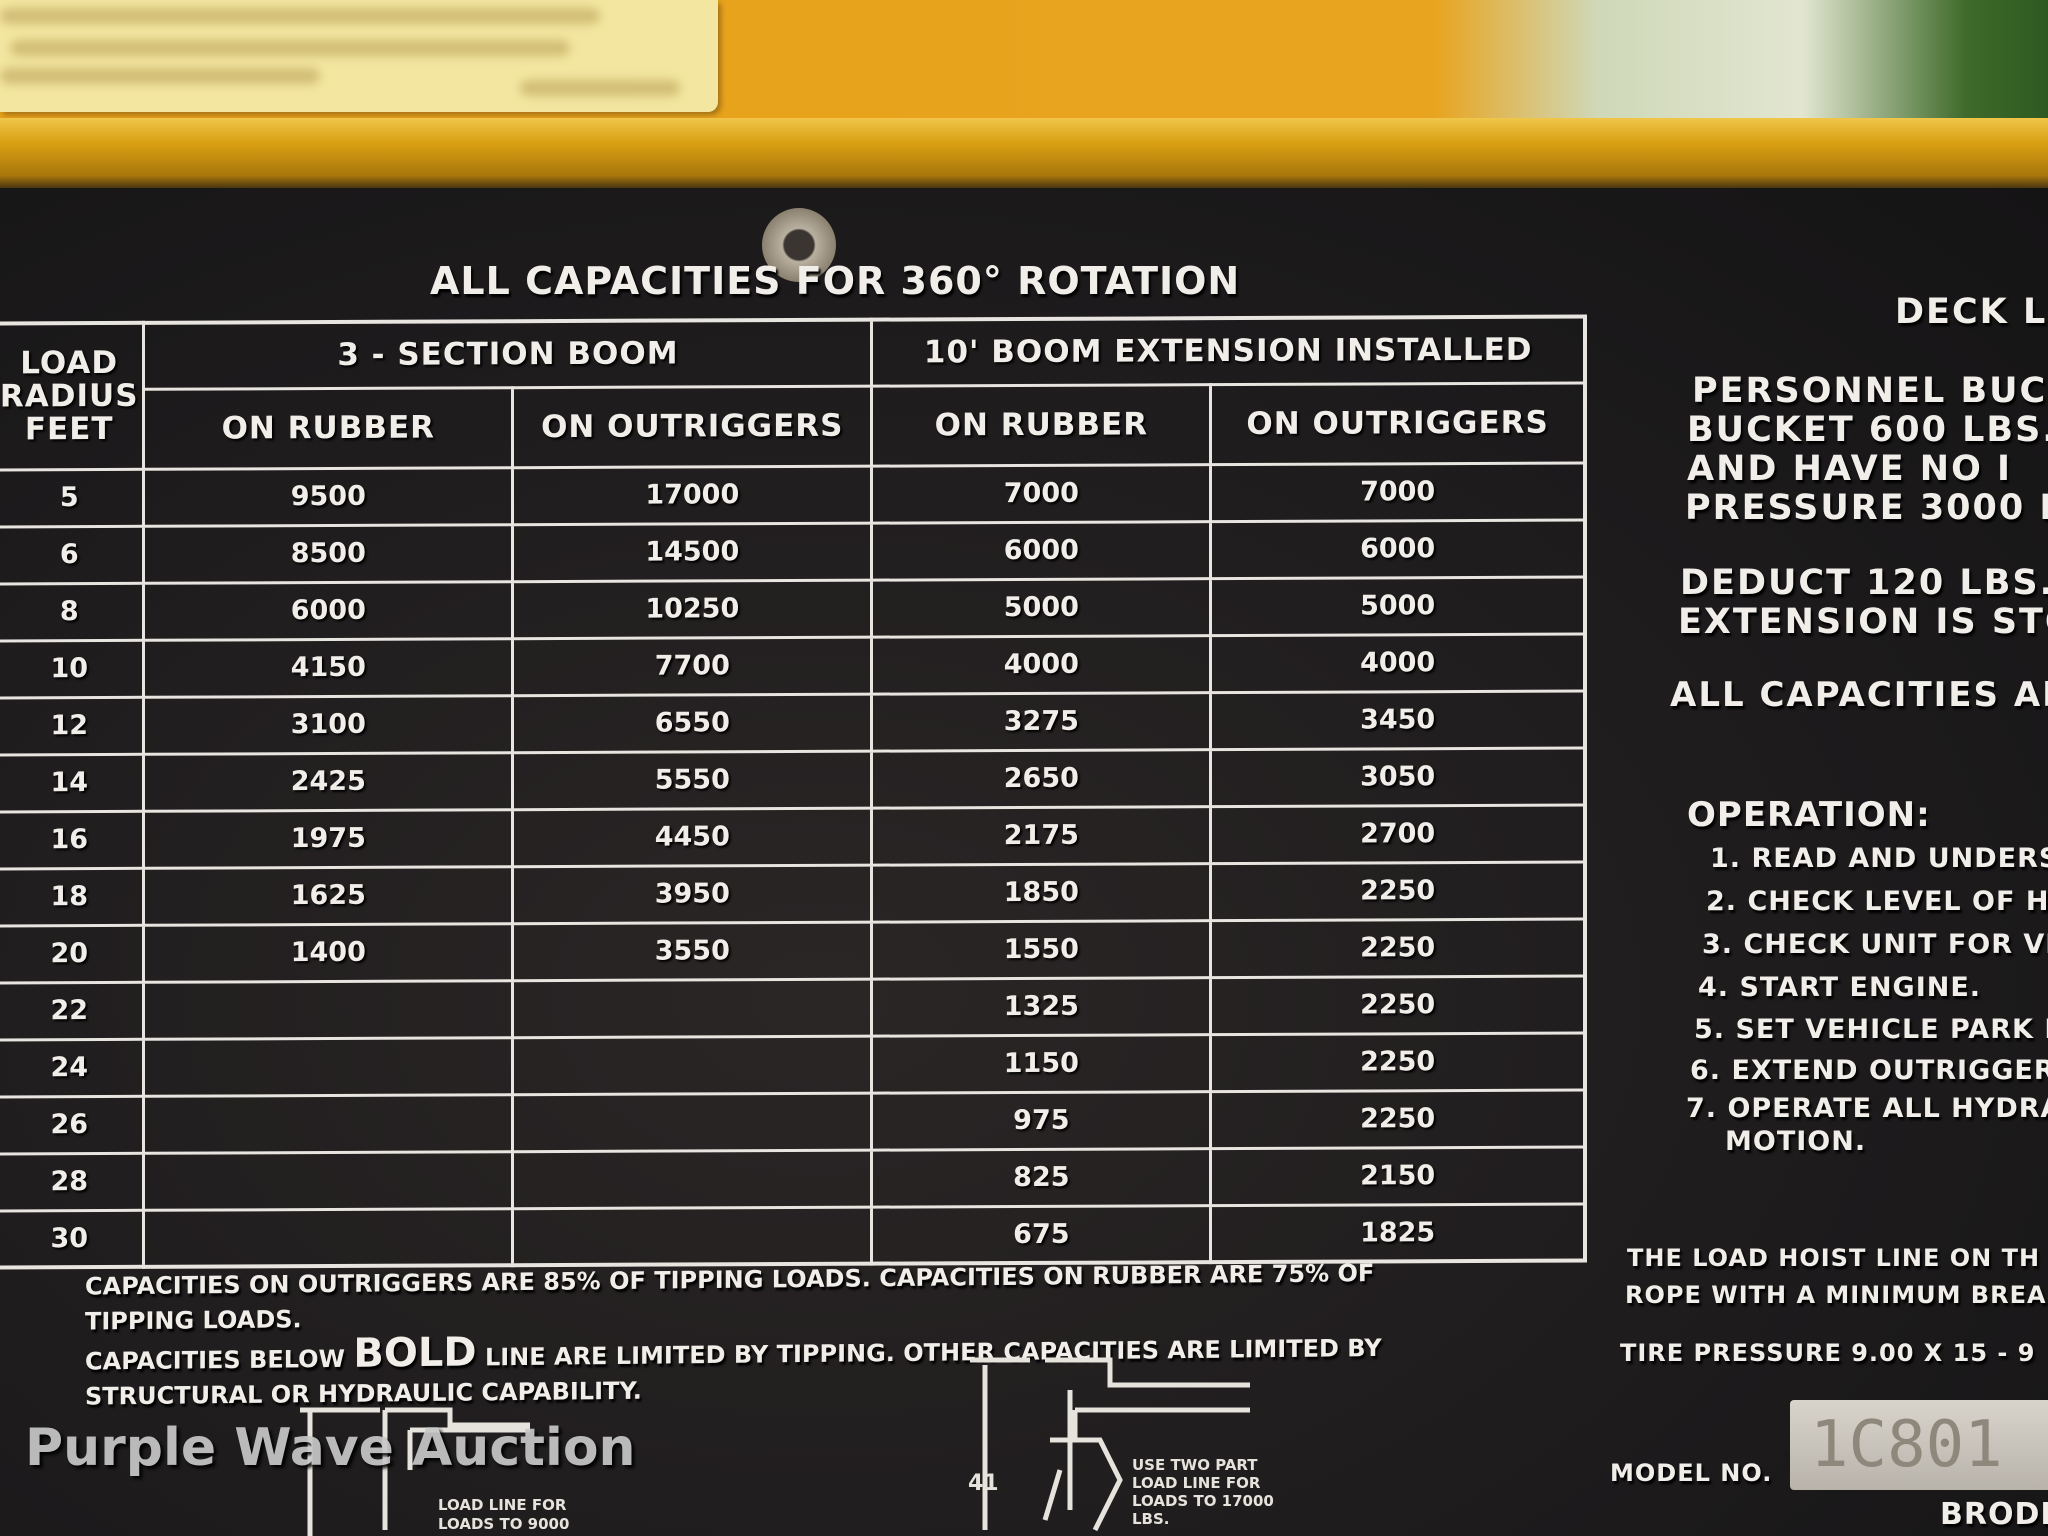  I want to click on operation-step: 5. SET VEHICLE PARK BR, so click(1871, 1029).